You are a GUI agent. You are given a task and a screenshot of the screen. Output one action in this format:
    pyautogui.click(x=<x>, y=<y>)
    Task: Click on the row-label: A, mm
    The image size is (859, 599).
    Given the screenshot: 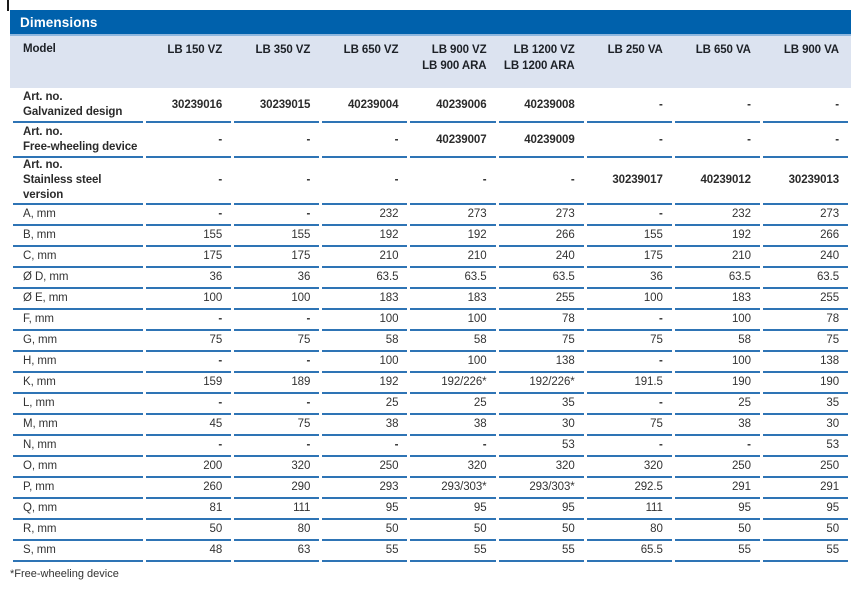 What is the action you would take?
    pyautogui.click(x=78, y=215)
    